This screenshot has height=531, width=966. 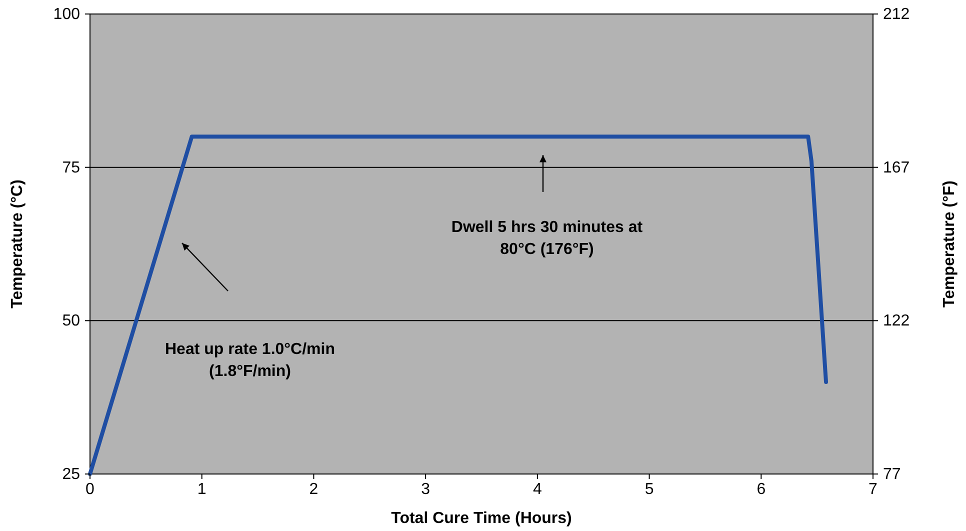 I want to click on x-tick-label: 5, so click(x=649, y=489).